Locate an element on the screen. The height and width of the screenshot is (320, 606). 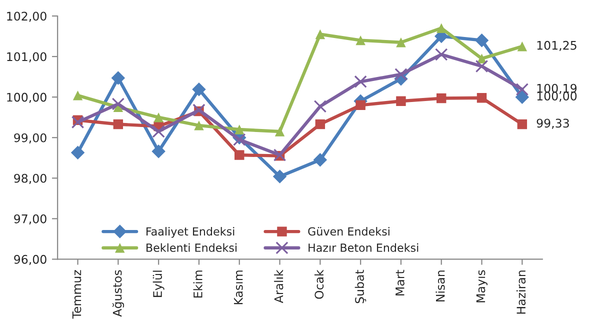
y-tick-label: 100,00 is located at coordinates (26, 97).